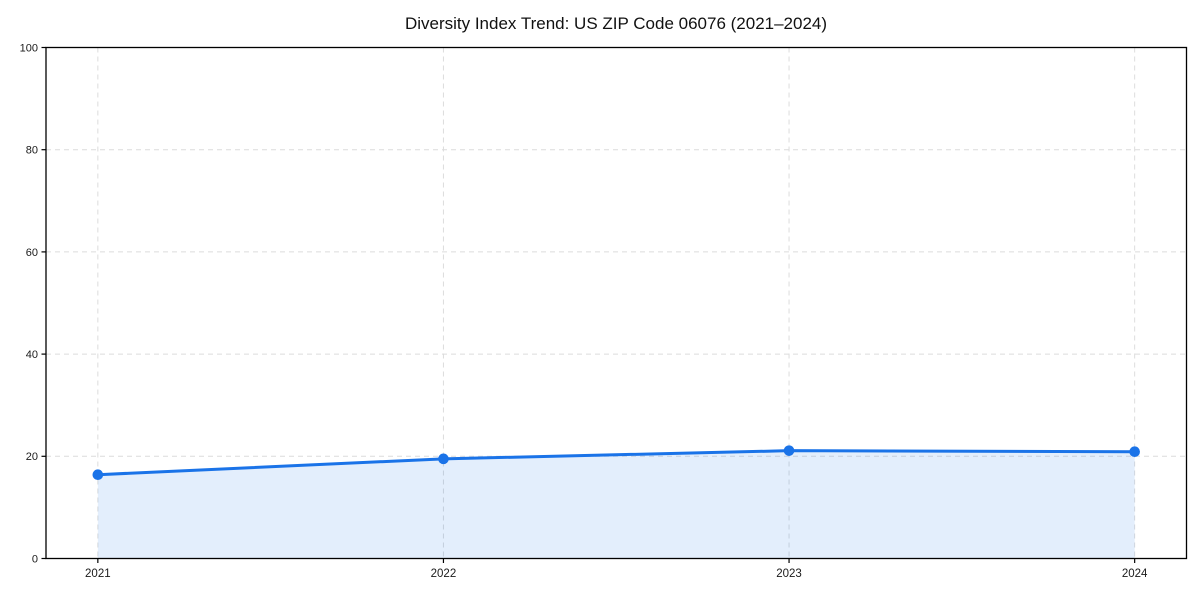 The image size is (1200, 600). Describe the element at coordinates (1135, 574) in the screenshot. I see `x-tick-label-2024: 2024` at that location.